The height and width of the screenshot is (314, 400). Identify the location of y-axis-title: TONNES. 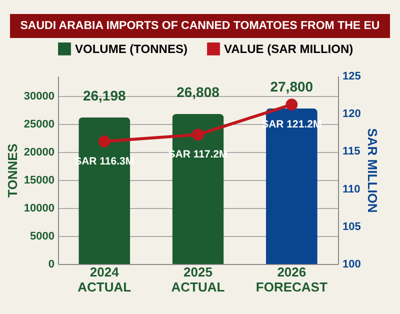
(12, 170).